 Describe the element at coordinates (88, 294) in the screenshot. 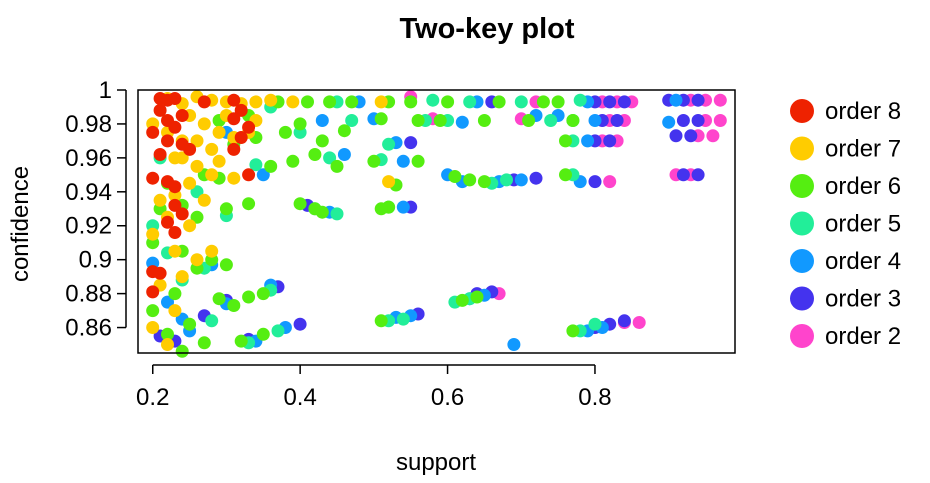

I see `y-tick-label: 0.88` at that location.